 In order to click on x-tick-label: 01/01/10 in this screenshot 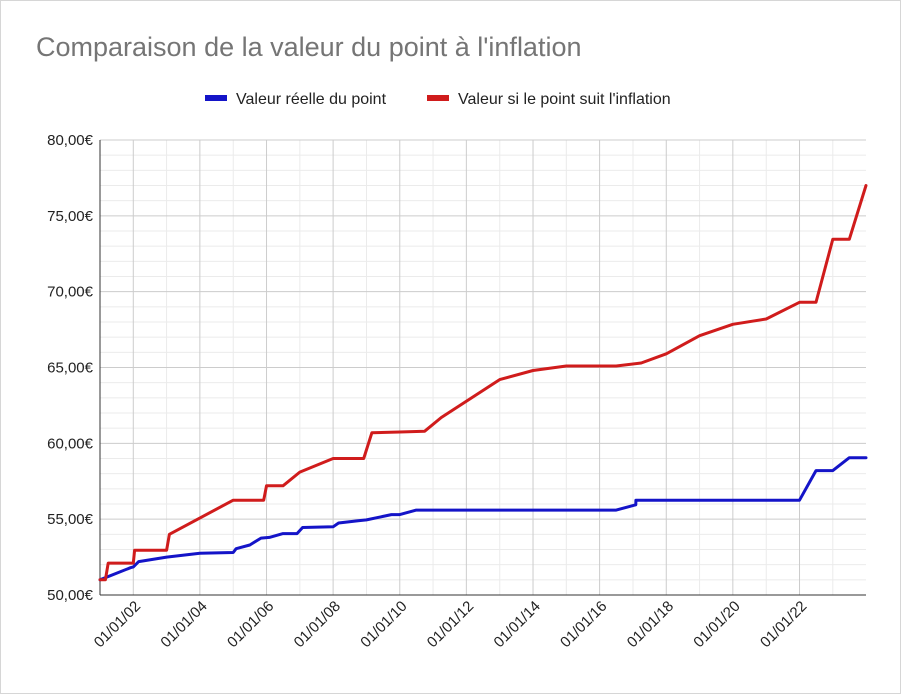, I will do `click(383, 624)`.